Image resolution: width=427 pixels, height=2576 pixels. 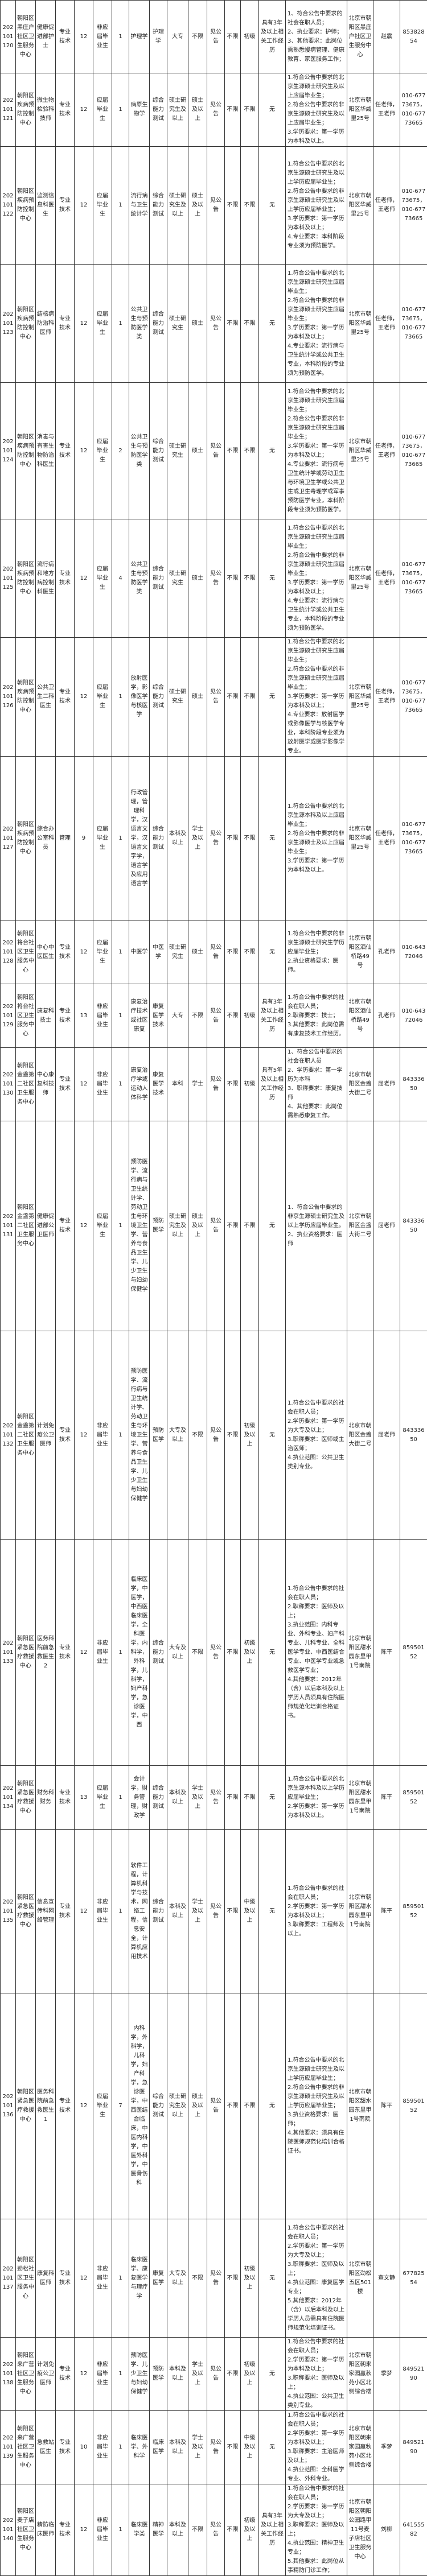 What do you see at coordinates (177, 110) in the screenshot?
I see `cell-education: 硕士研究生及以上` at bounding box center [177, 110].